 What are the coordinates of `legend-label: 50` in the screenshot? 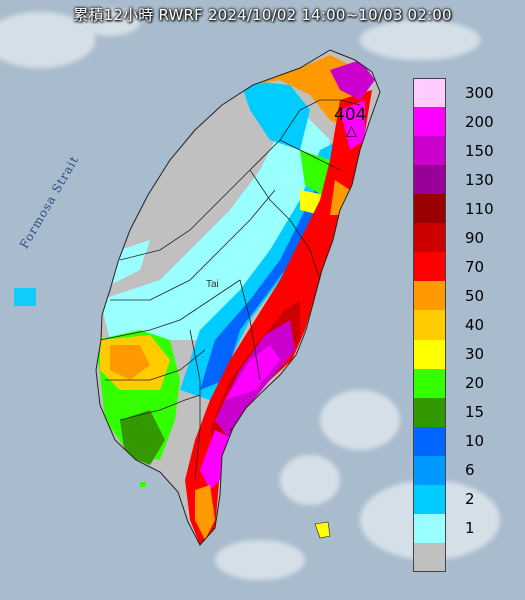 It's located at (475, 295).